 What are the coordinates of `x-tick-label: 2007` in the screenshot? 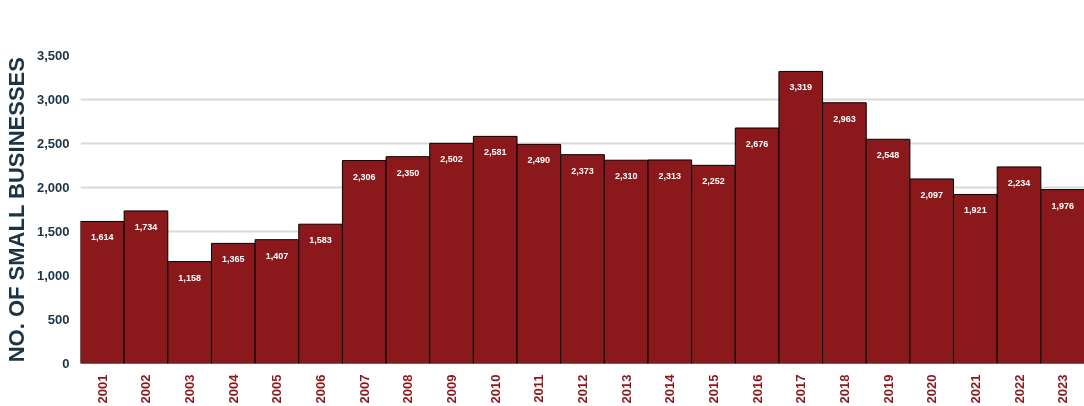 It's located at (364, 389).